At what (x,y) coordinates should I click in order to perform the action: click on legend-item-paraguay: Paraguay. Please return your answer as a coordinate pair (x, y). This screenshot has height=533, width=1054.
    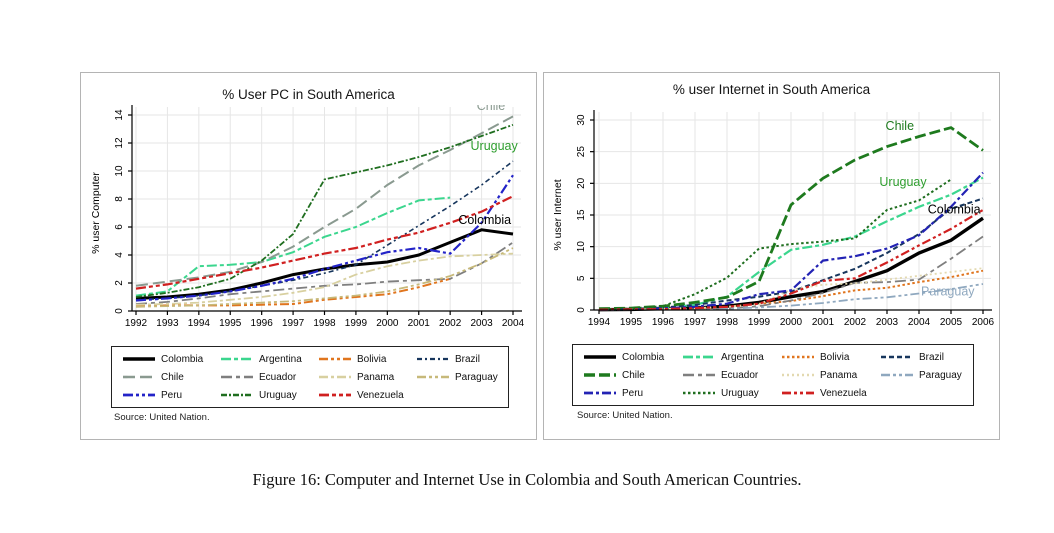
    Looking at the image, I should click on (921, 375).